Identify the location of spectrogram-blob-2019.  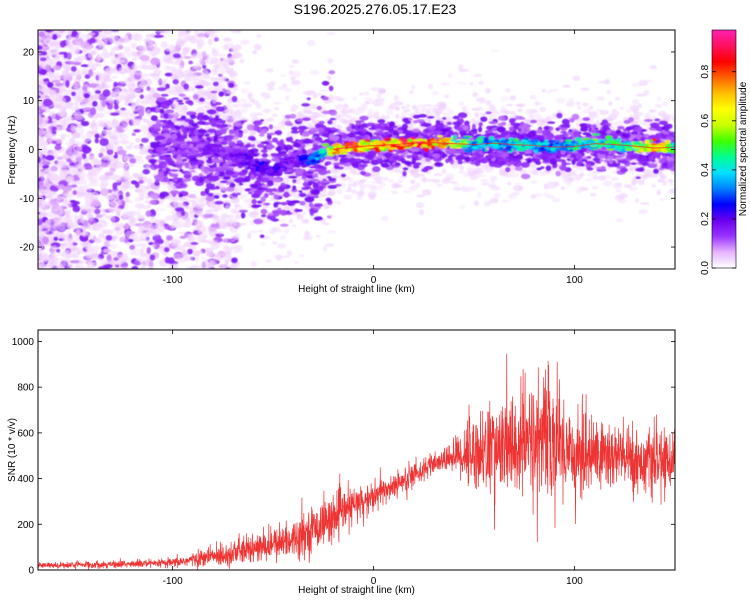
(69, 238).